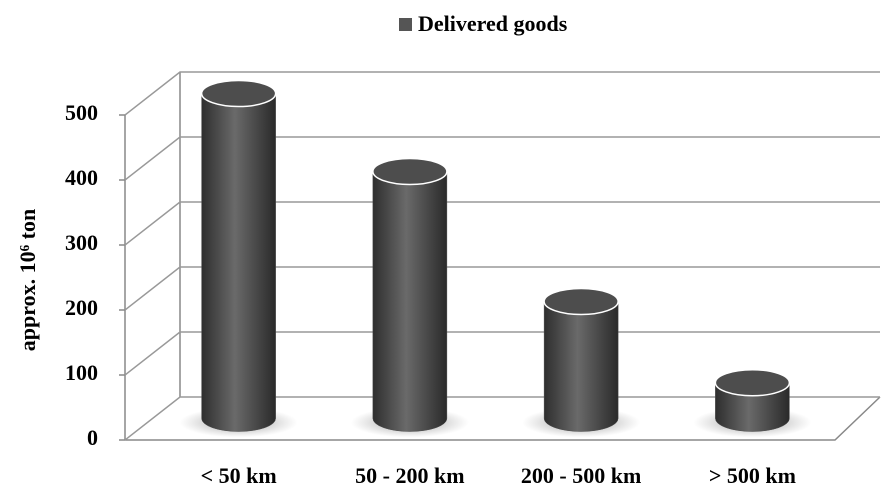  What do you see at coordinates (409, 475) in the screenshot?
I see `x-tick-label: 50 - 200 km` at bounding box center [409, 475].